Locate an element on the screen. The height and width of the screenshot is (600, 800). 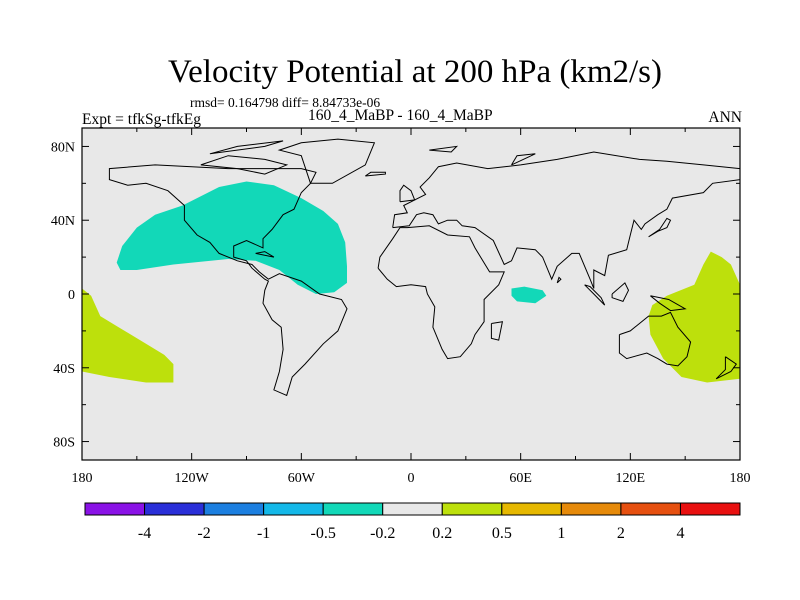
experiment-label: Expt = tfkSg-tfkEg is located at coordinates (141, 119).